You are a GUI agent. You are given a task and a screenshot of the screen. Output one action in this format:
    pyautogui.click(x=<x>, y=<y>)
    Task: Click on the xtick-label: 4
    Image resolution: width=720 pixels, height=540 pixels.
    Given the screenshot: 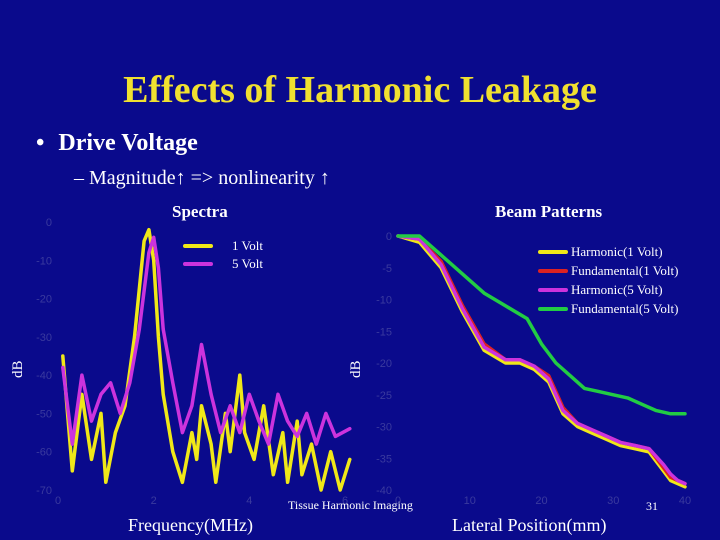 What is the action you would take?
    pyautogui.click(x=249, y=501)
    